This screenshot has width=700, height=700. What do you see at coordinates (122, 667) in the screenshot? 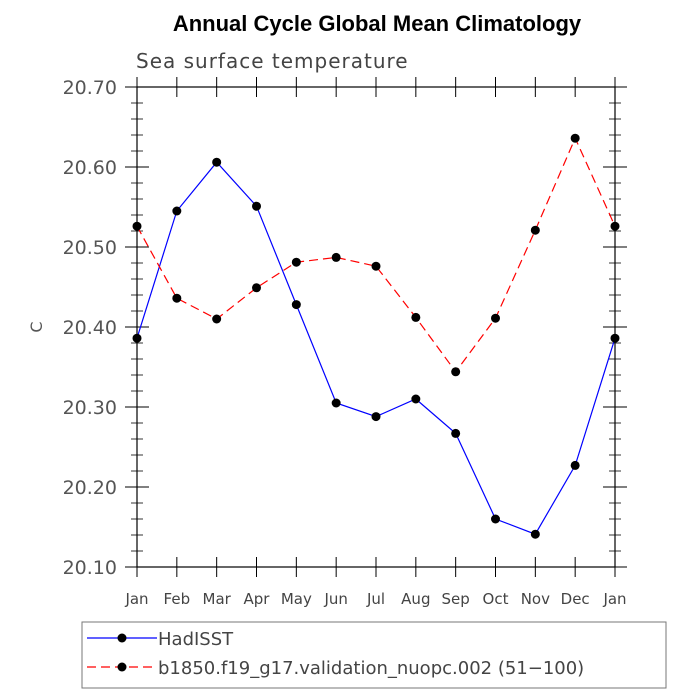
I see `legend-marker-model` at bounding box center [122, 667].